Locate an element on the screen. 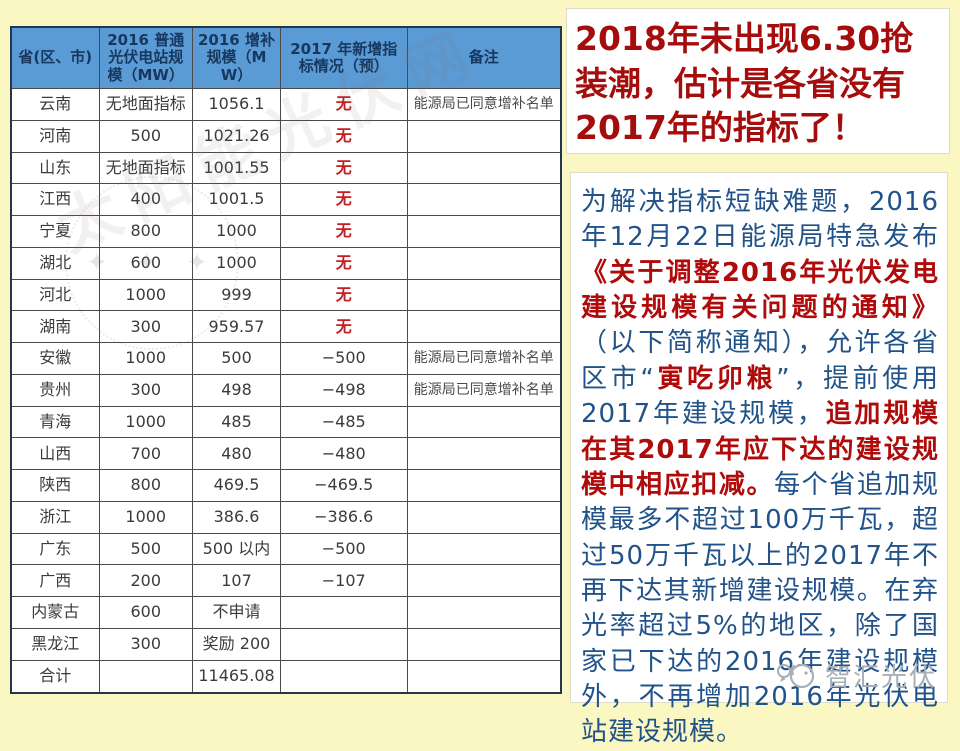 Image resolution: width=960 pixels, height=751 pixels. table-row: 陕西 800 469.5 −469.5 is located at coordinates (286, 485).